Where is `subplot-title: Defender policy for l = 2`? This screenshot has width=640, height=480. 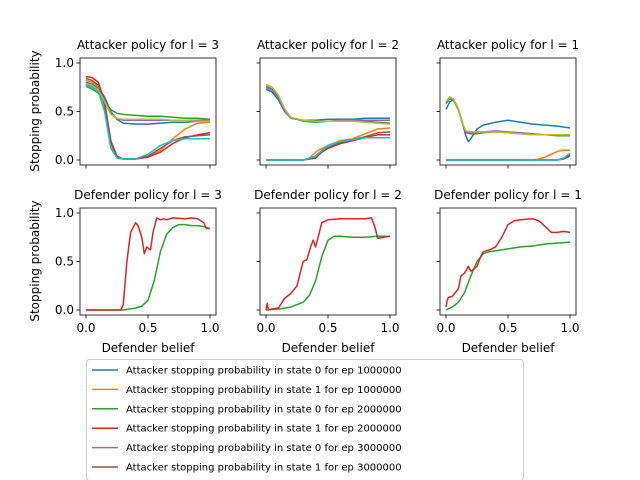 subplot-title: Defender policy for l = 2 is located at coordinates (328, 195).